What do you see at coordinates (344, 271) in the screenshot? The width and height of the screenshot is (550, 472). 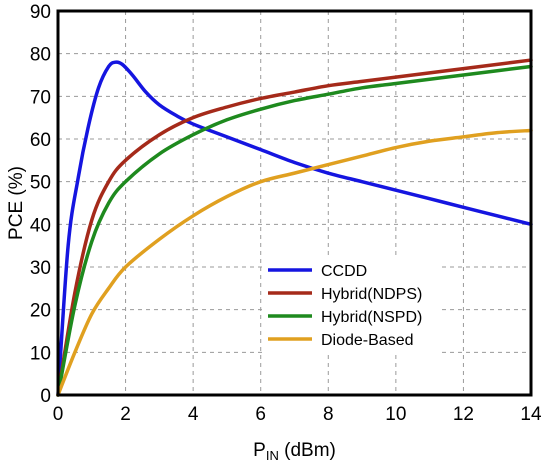 I see `legend-label: CCDD` at bounding box center [344, 271].